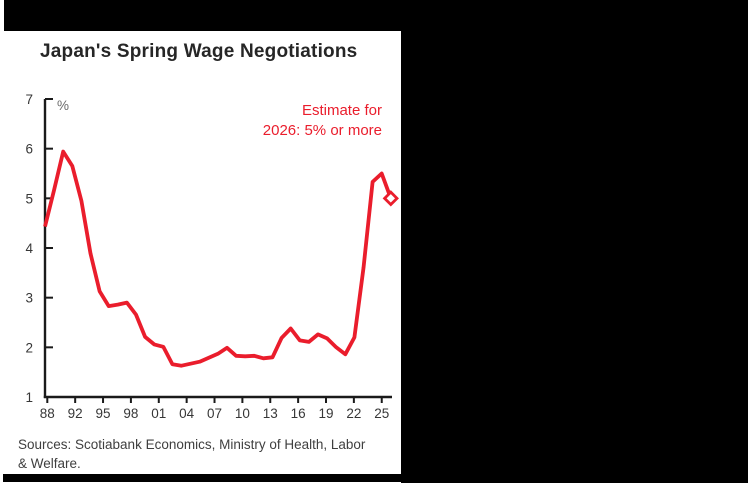 This screenshot has width=748, height=483. What do you see at coordinates (75, 413) in the screenshot?
I see `x-tick-label: 92` at bounding box center [75, 413].